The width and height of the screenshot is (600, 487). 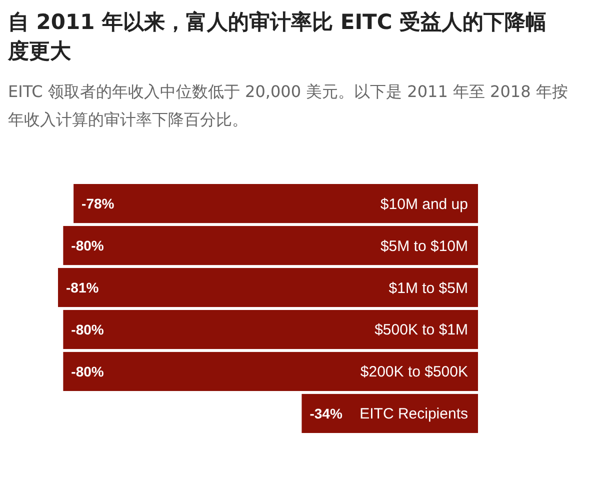 I want to click on y-tick-label: $5M to $10M, so click(x=424, y=246).